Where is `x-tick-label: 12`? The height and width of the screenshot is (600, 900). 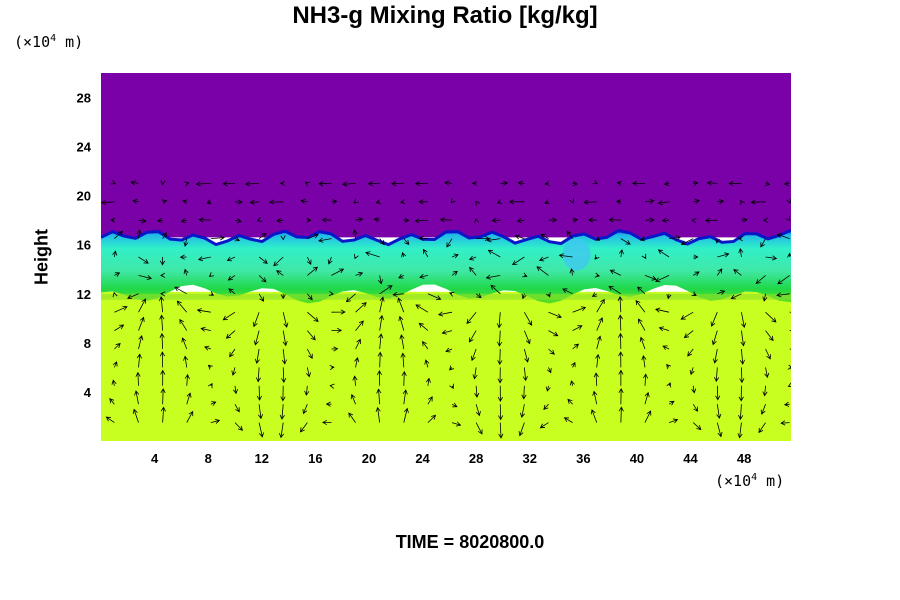 x-tick-label: 12 is located at coordinates (262, 458).